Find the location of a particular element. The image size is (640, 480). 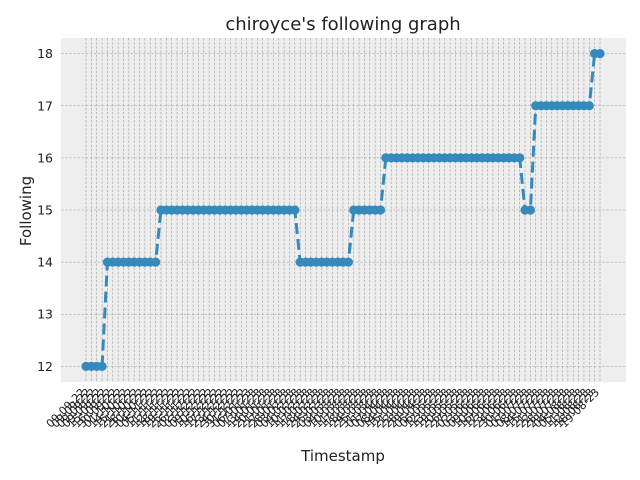

y-tick-label: 14 is located at coordinates (45, 262).